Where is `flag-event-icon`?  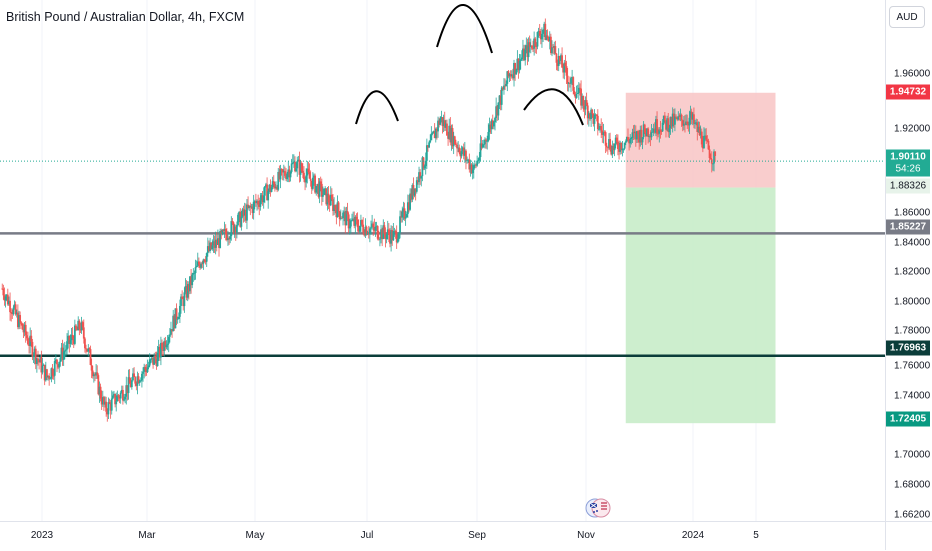 flag-event-icon is located at coordinates (598, 508).